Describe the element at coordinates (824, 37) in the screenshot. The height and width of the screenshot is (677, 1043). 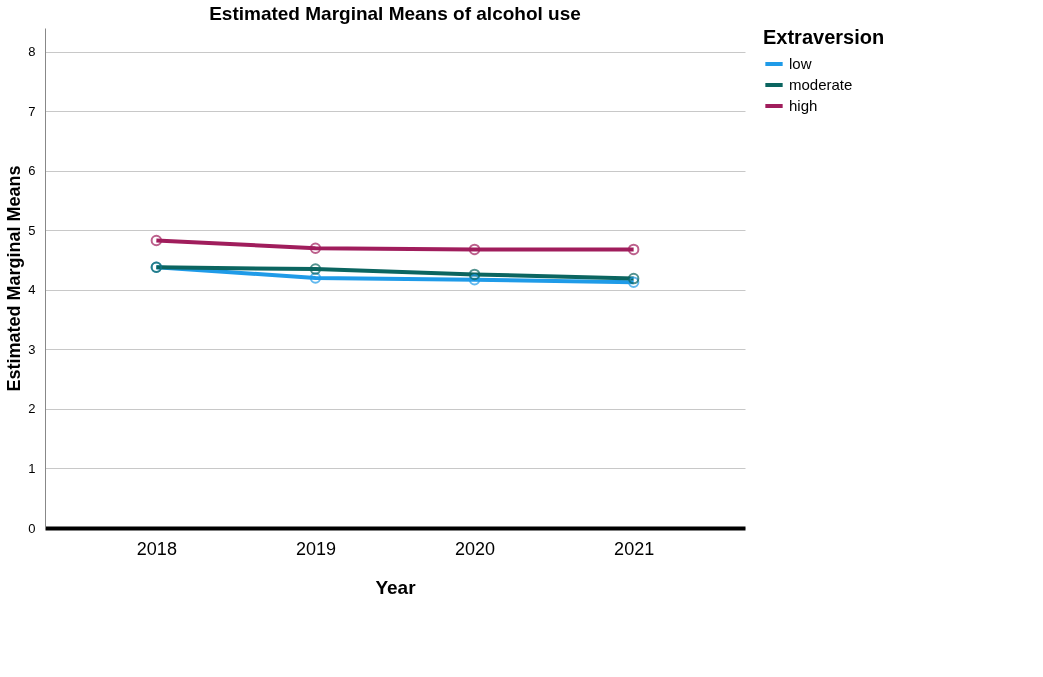
I see `legend-title: Extraversion` at that location.